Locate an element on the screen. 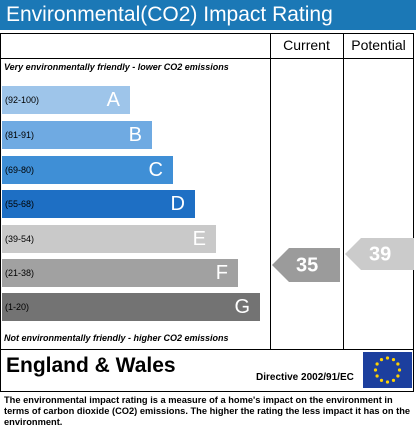 The image size is (416, 437). current-arrow: 35 is located at coordinates (306, 265).